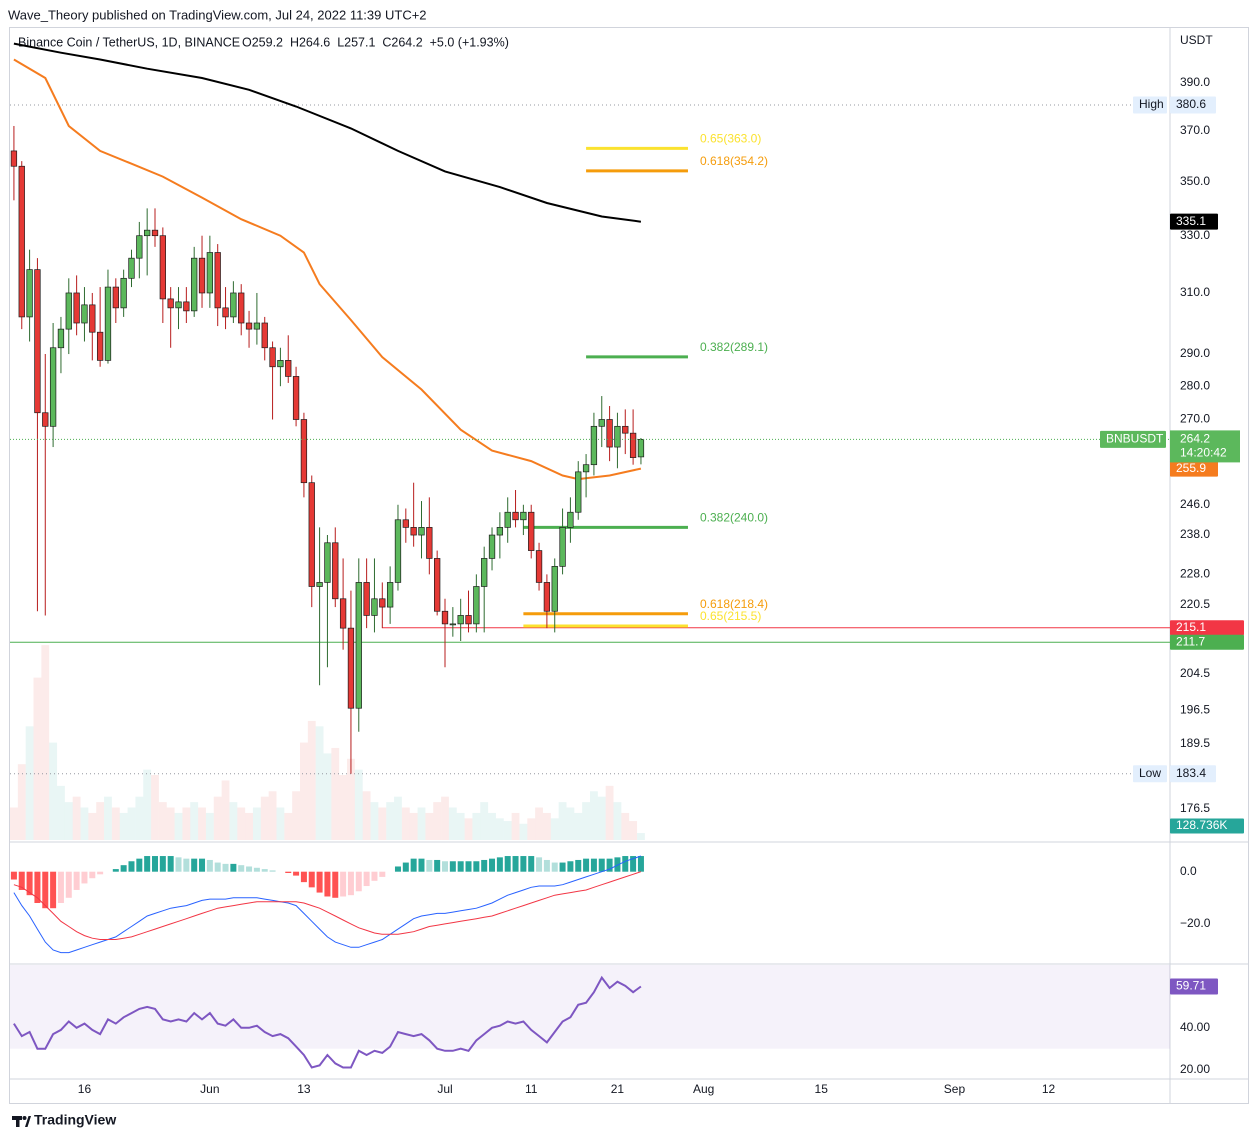 The height and width of the screenshot is (1138, 1258). Describe the element at coordinates (1195, 1027) in the screenshot. I see `y-tick-label: 40.00` at that location.